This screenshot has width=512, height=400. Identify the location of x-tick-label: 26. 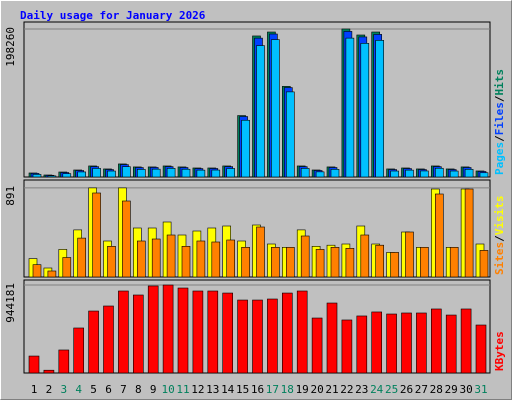
(406, 389).